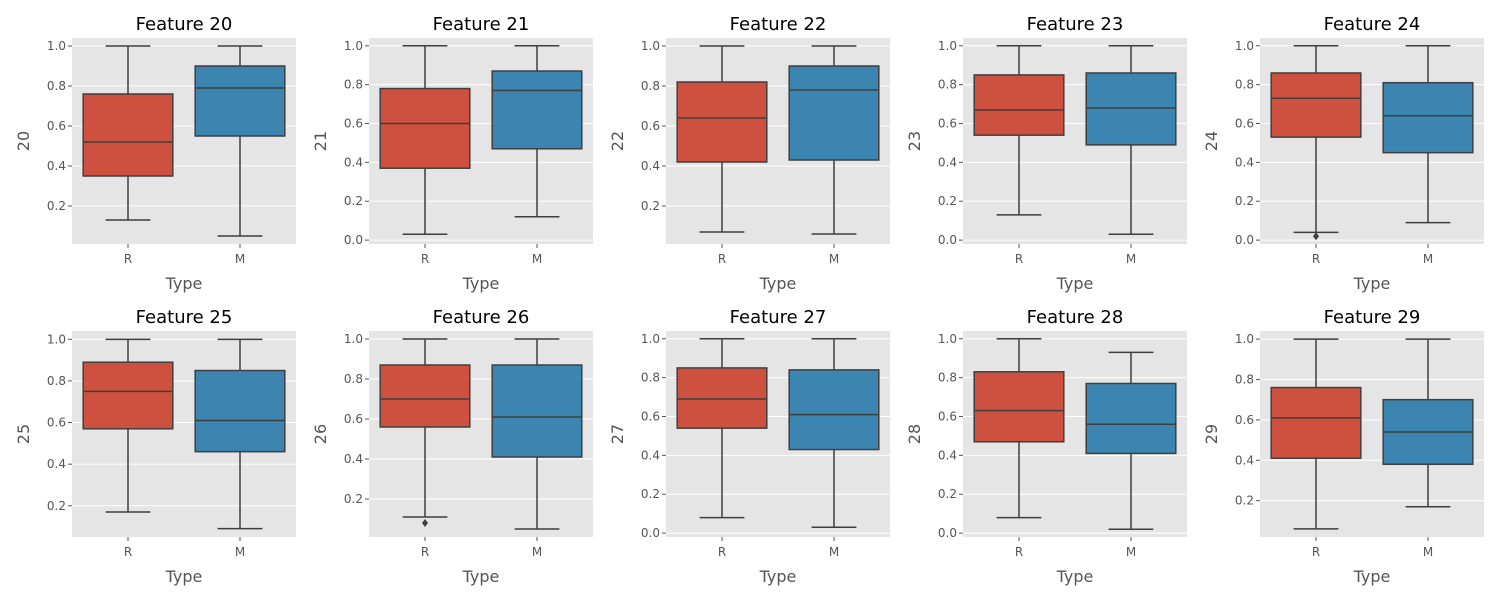 This screenshot has height=600, width=1500. What do you see at coordinates (452, 446) in the screenshot?
I see `chart-panel: 0.2 0.4 0.6 0.8 1.0 R M Feature 26 Type 26` at bounding box center [452, 446].